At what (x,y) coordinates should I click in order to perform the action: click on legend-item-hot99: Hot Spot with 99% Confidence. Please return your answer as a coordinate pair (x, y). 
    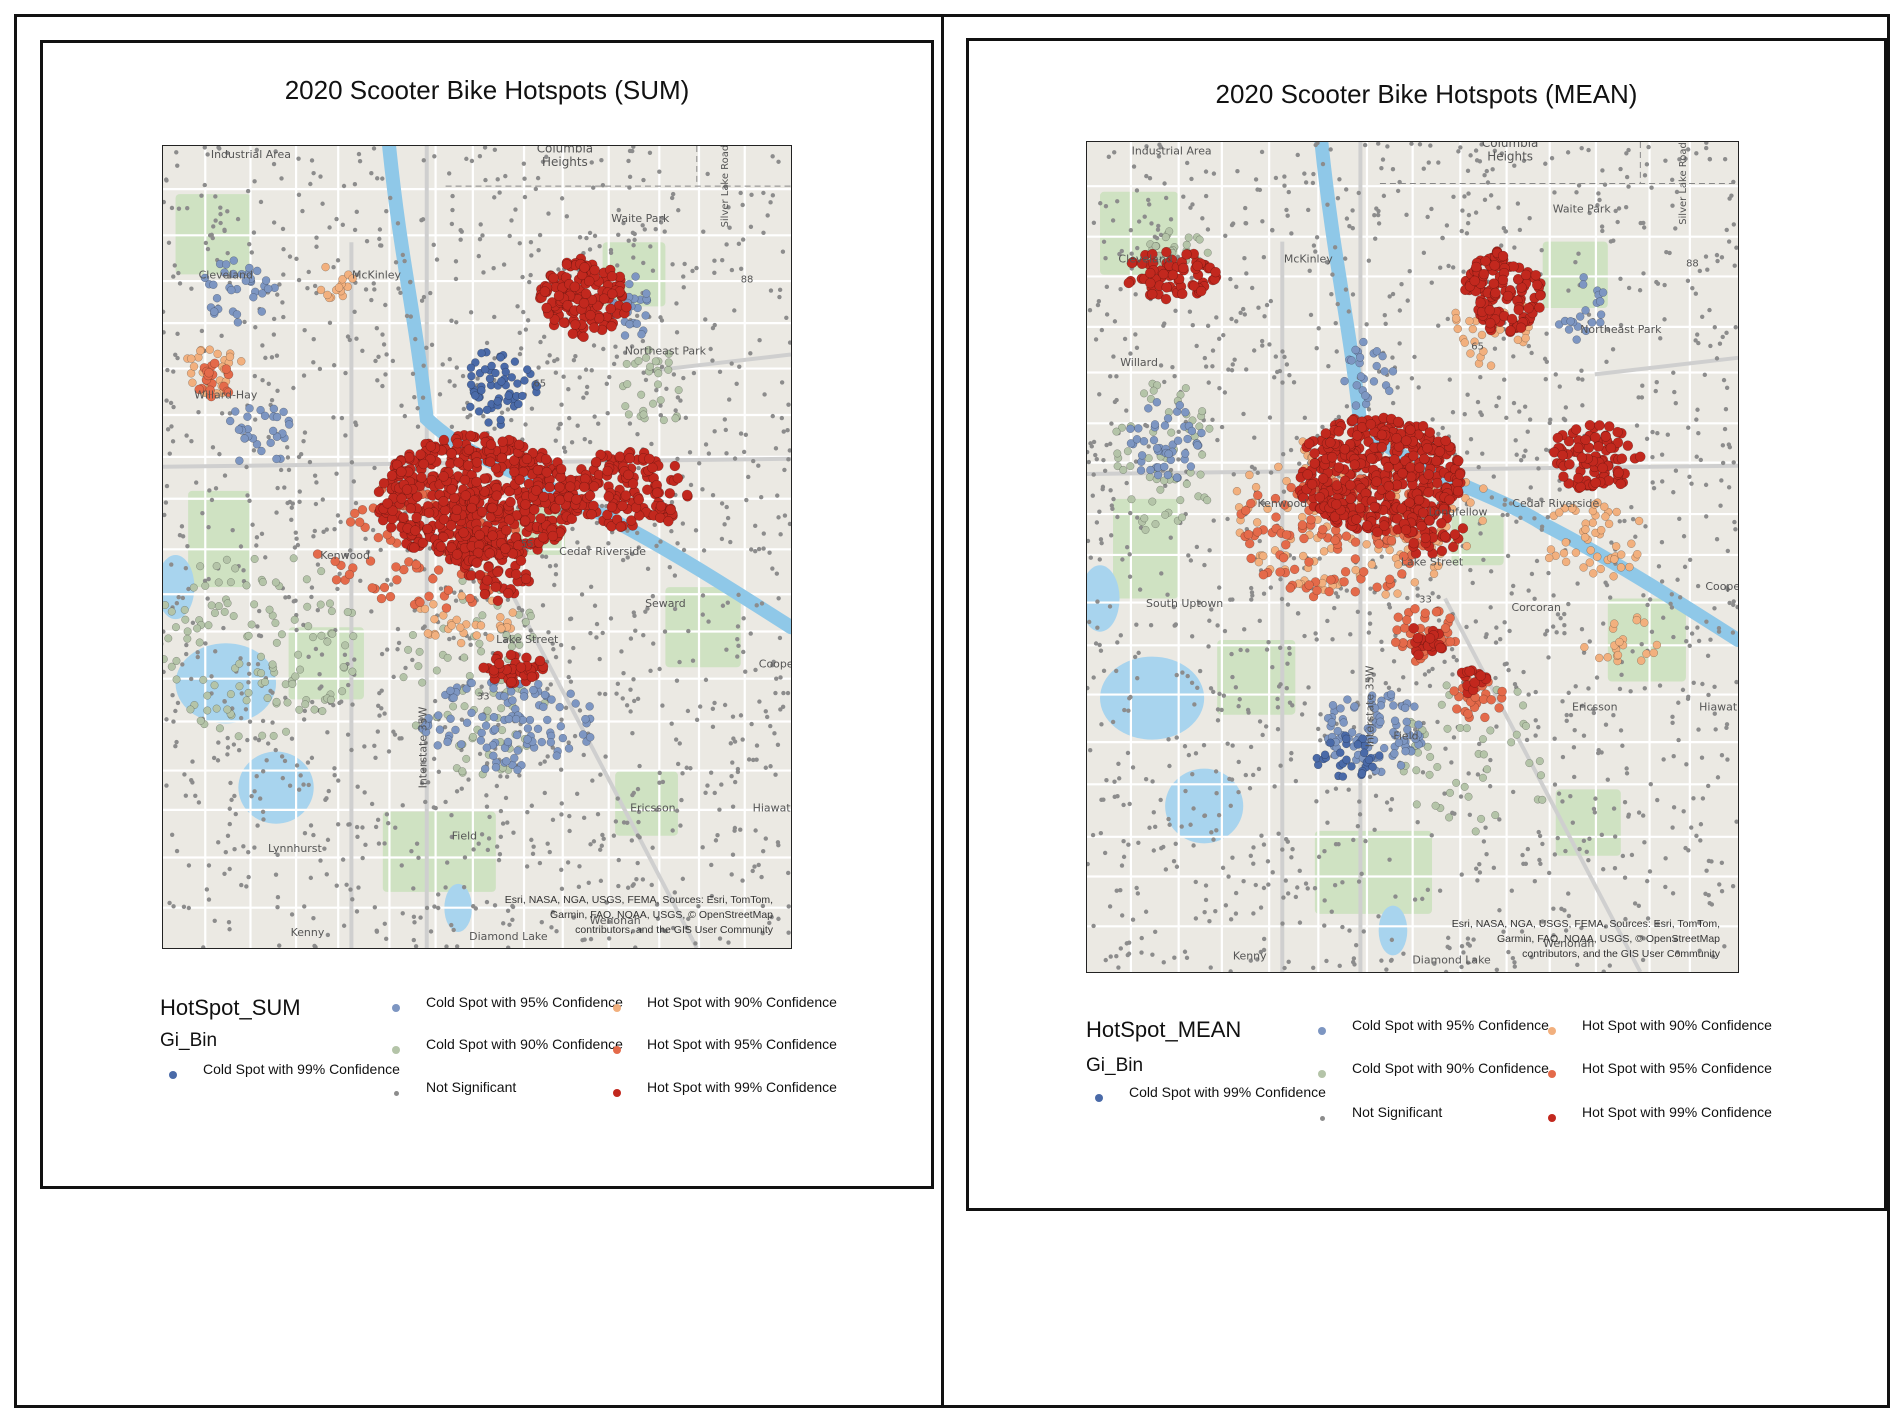
    Looking at the image, I should click on (730, 1088).